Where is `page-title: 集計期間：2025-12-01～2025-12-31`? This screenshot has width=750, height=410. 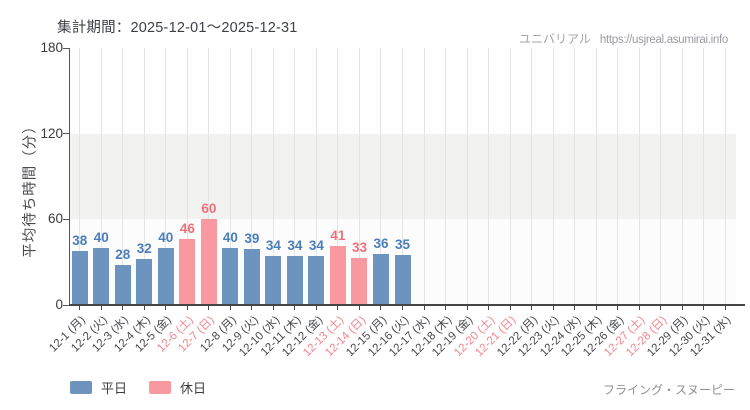
page-title: 集計期間：2025-12-01～2025-12-31 is located at coordinates (177, 28).